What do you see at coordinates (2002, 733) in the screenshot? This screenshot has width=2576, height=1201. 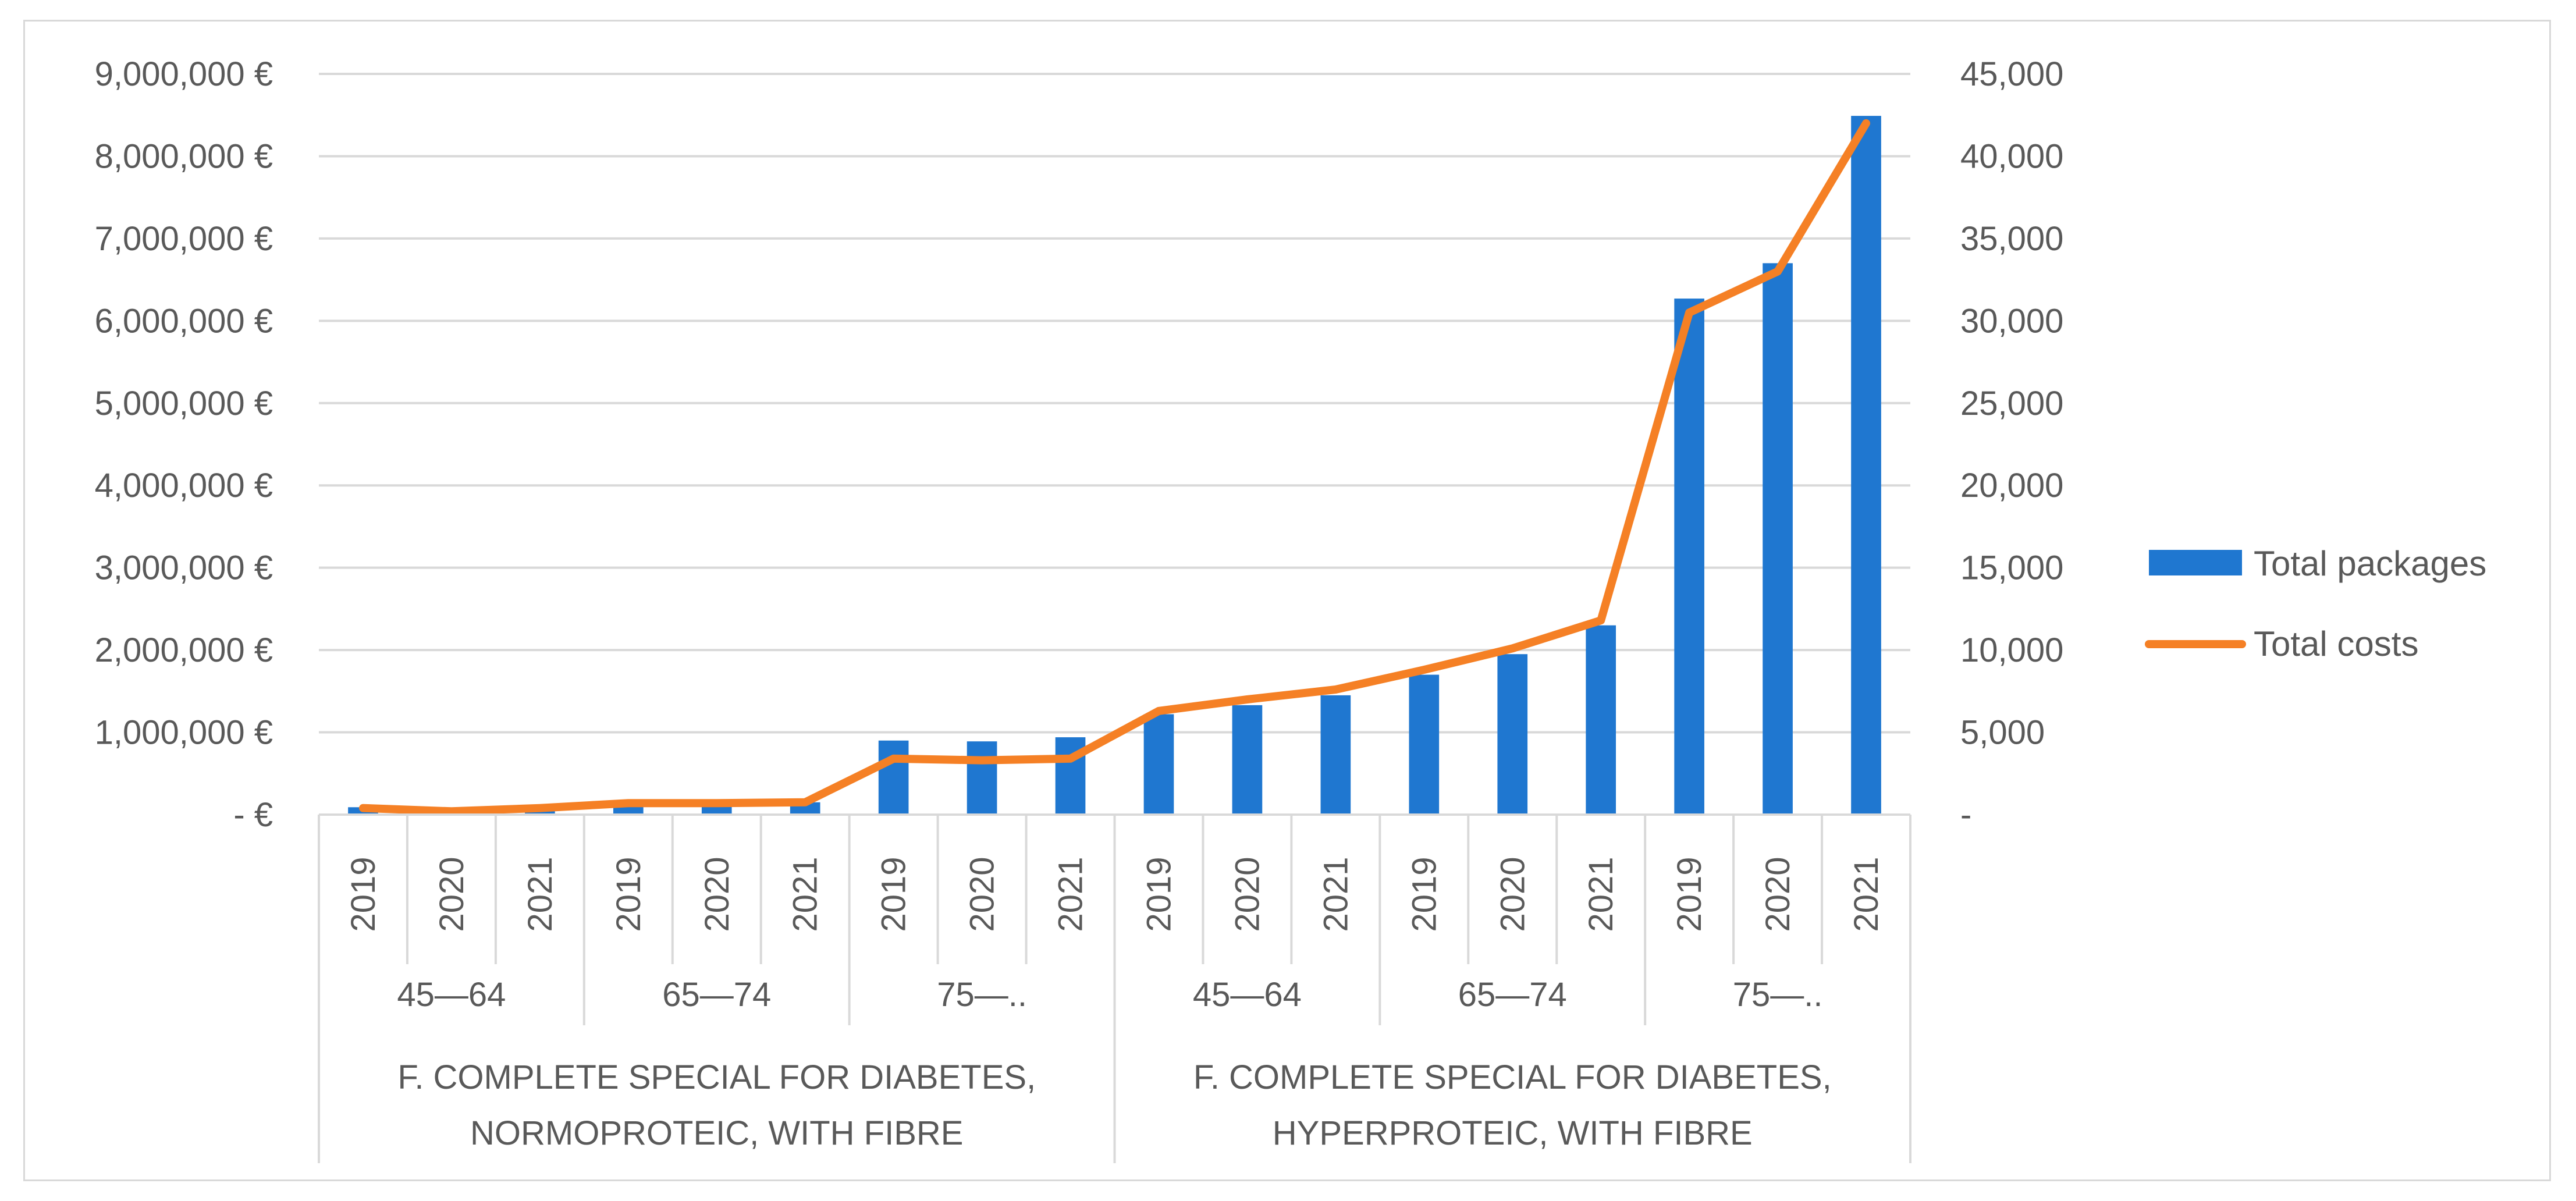 I see `right-tick-label: 5,000` at bounding box center [2002, 733].